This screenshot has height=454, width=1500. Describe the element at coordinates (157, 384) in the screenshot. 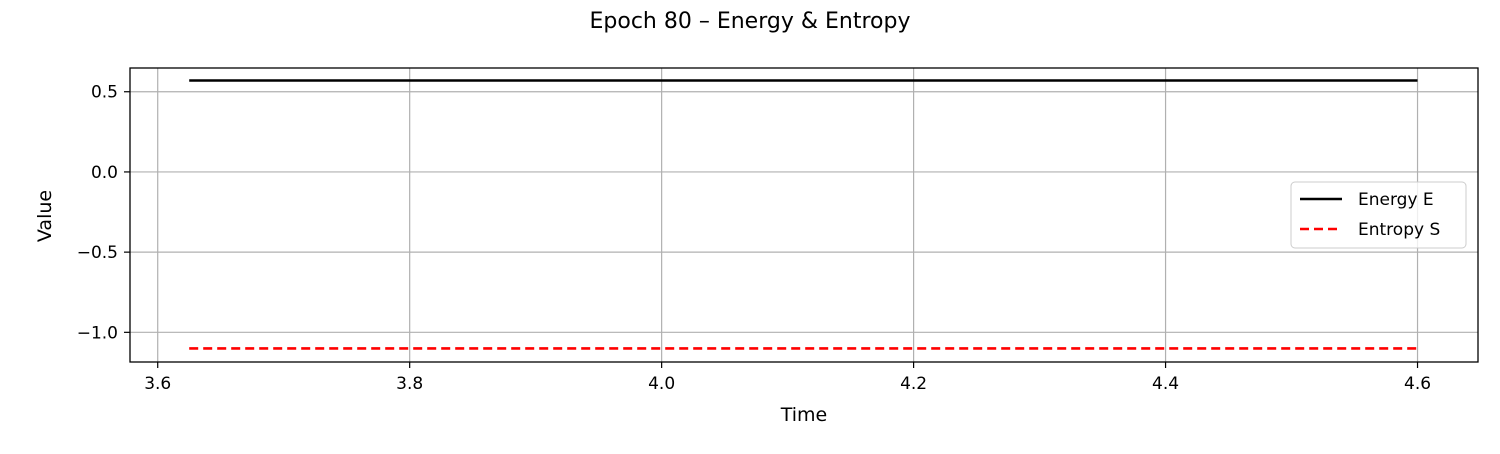

I see `x-tick-label: 3.6` at that location.